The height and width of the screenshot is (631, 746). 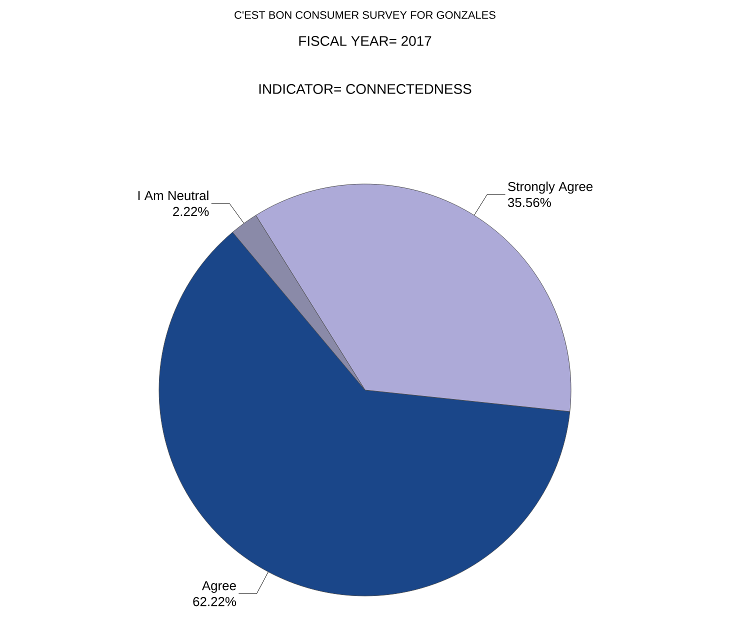 I want to click on slice-label: Agree, so click(x=219, y=587).